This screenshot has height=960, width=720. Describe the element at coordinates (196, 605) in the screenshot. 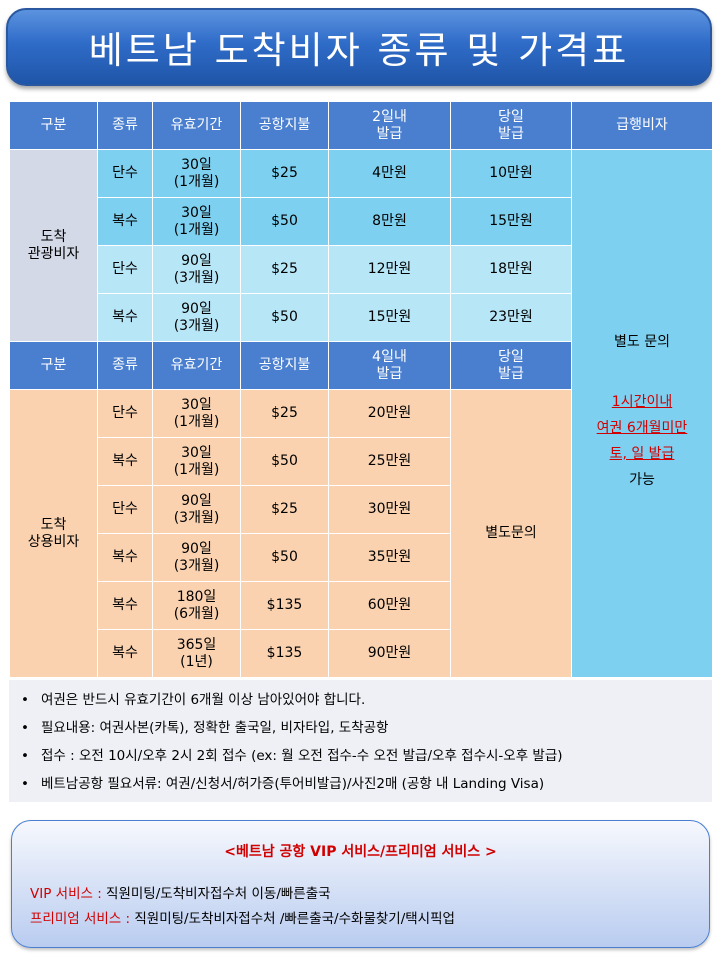

I see `cell-validity: 180일 (6개월)` at that location.